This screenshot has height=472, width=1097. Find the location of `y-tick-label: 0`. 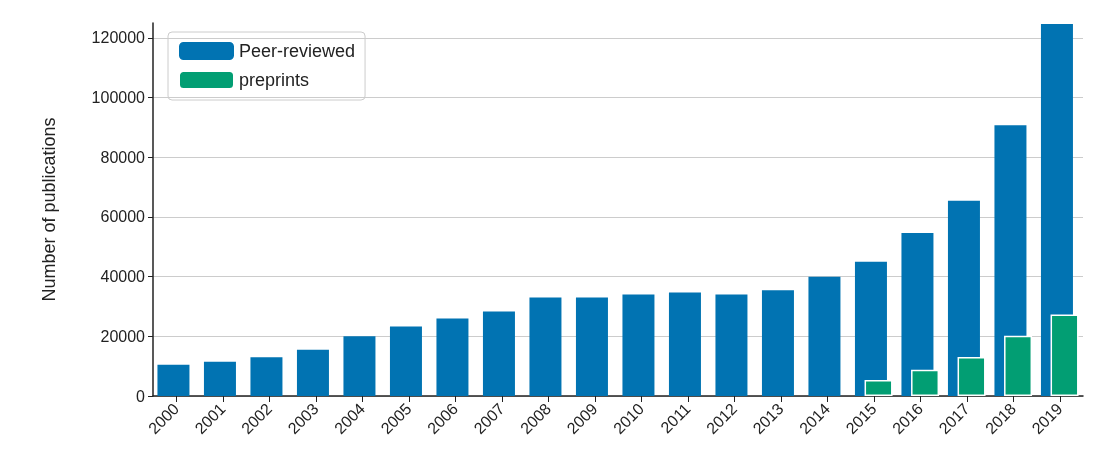

y-tick-label: 0 is located at coordinates (141, 396).